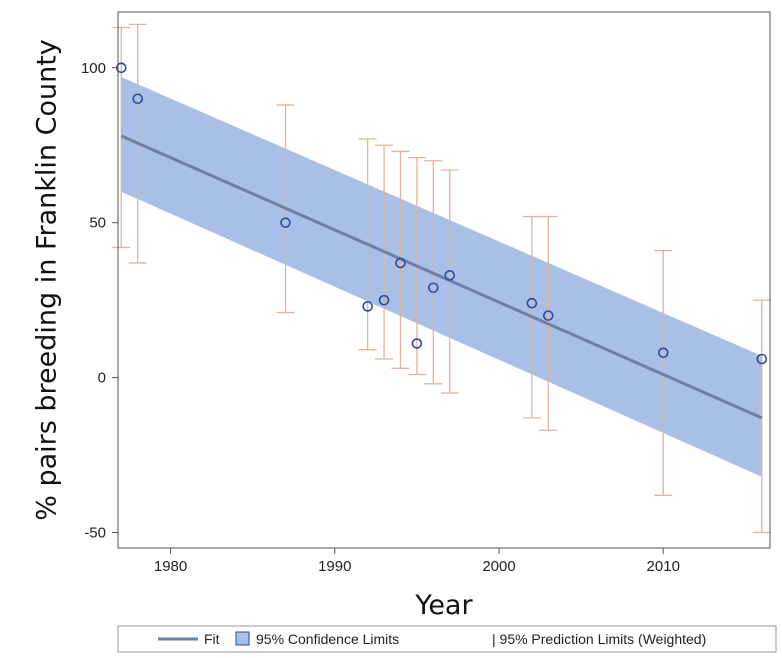  What do you see at coordinates (443, 605) in the screenshot?
I see `x-axis-title: Year` at bounding box center [443, 605].